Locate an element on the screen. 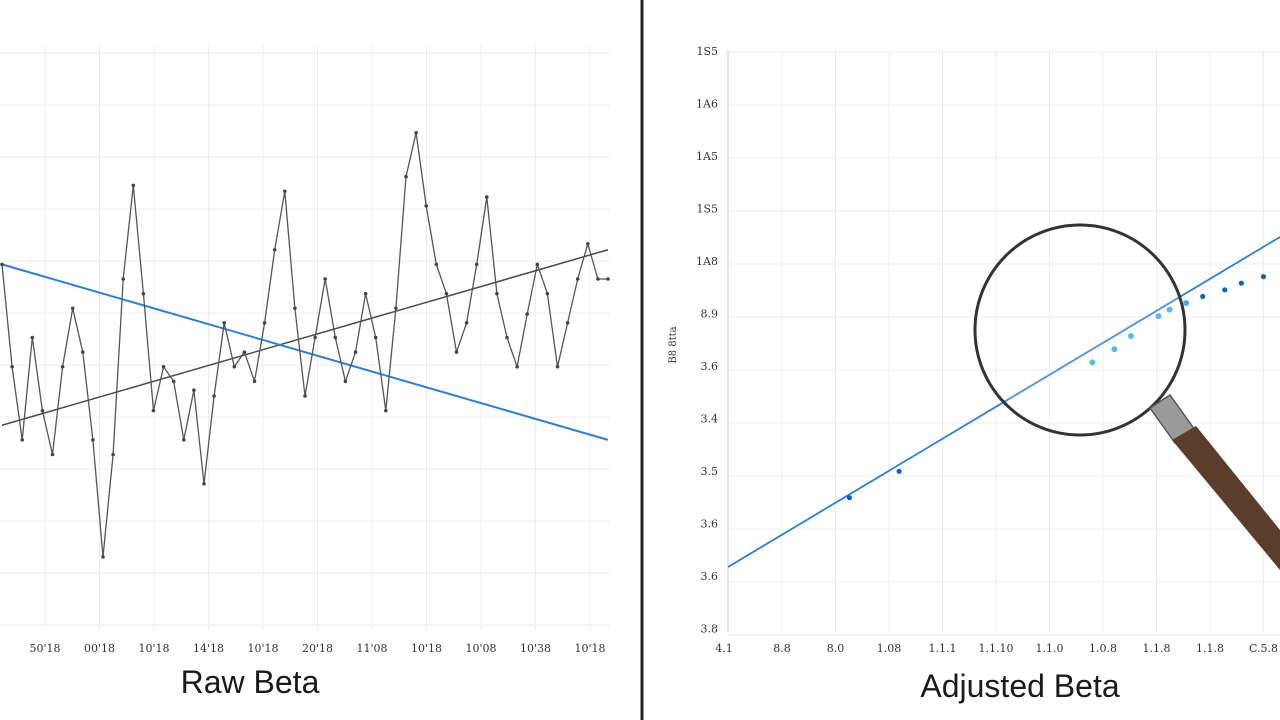 This screenshot has width=1280, height=720. adjusted-beta-x-tick-label: 1.1.10 is located at coordinates (996, 648).